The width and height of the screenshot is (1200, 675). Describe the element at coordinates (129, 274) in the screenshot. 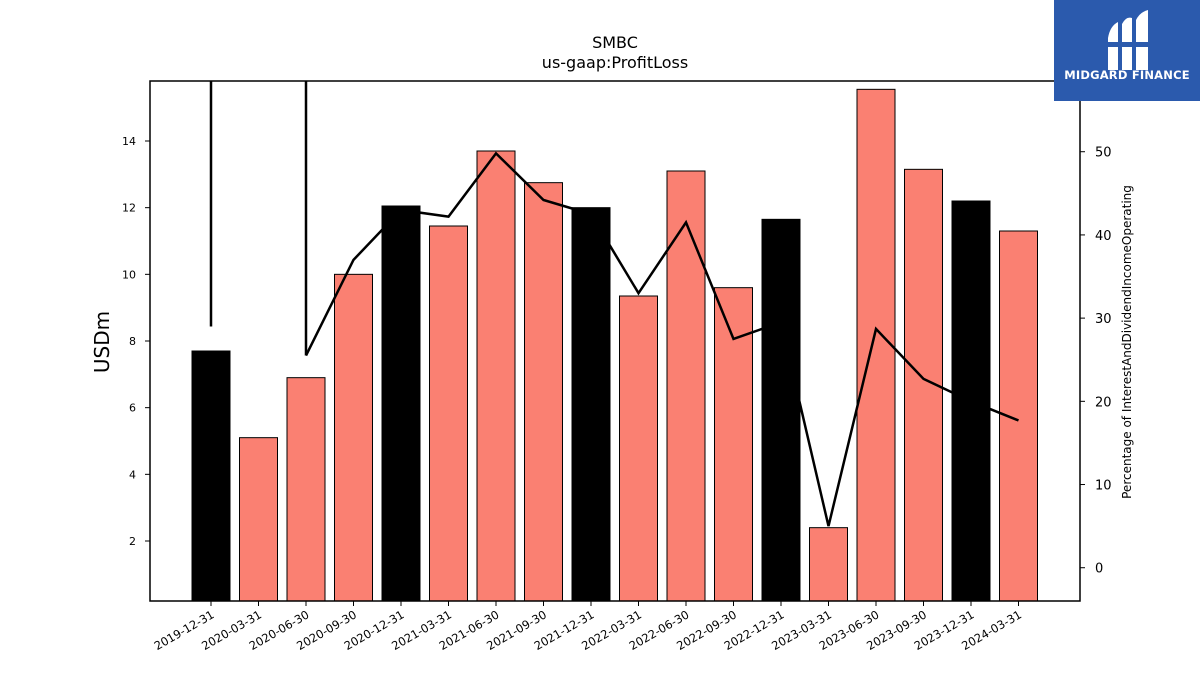

I see `y-tick-label: 10` at that location.